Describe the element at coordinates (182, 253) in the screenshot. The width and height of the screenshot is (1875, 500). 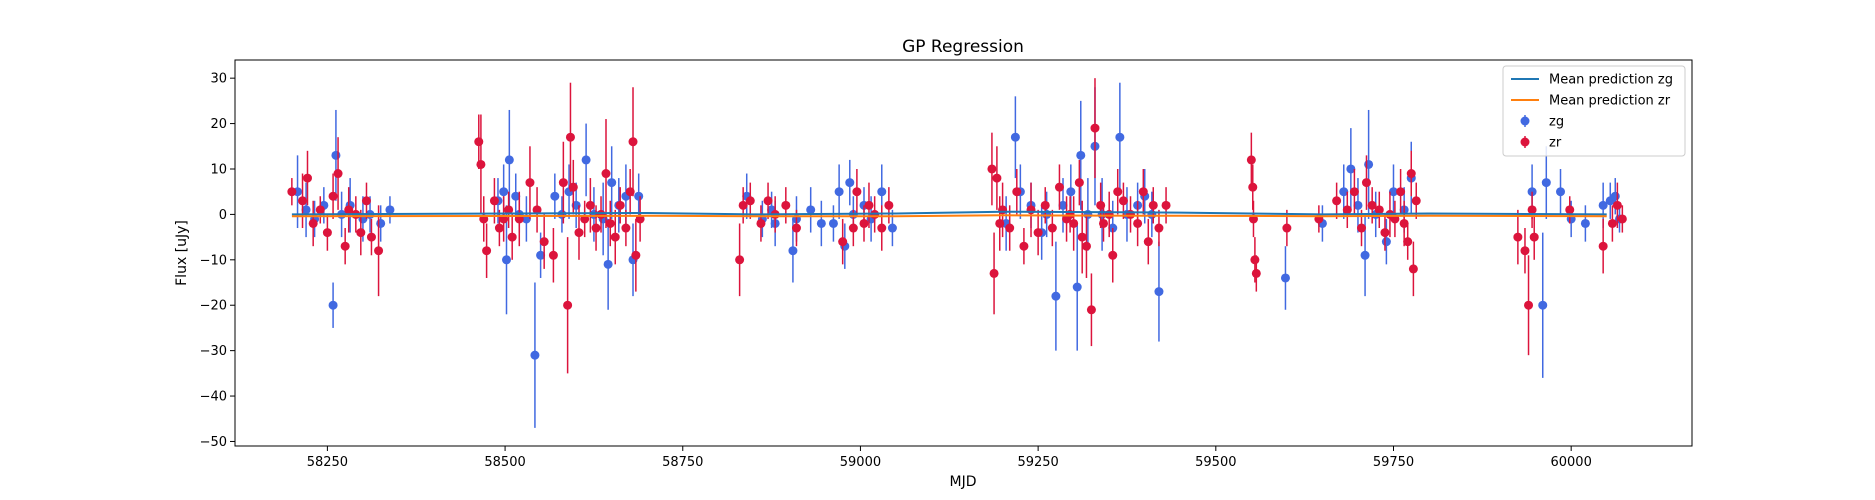
I see `y-axis-label: Flux [uJy]` at that location.